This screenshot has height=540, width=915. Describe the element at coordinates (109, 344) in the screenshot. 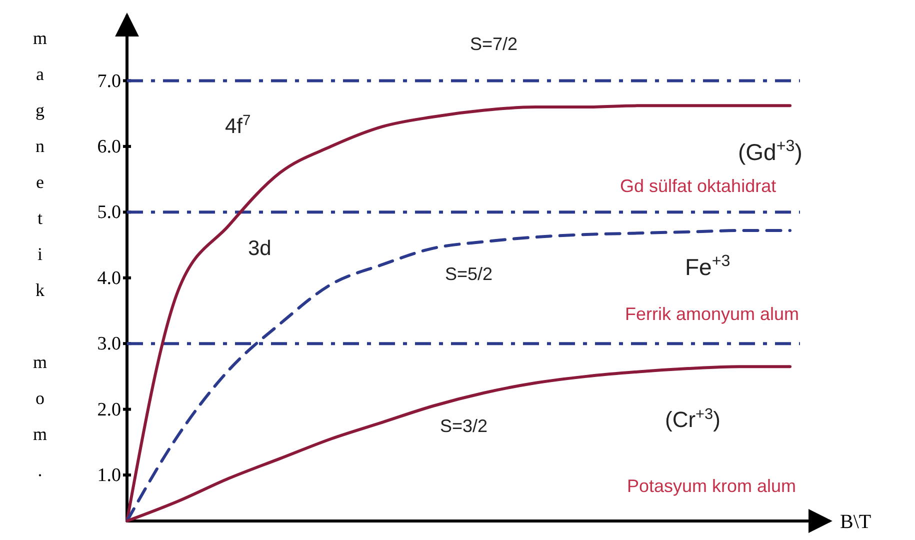

I see `y-tick-label: 3.0` at that location.